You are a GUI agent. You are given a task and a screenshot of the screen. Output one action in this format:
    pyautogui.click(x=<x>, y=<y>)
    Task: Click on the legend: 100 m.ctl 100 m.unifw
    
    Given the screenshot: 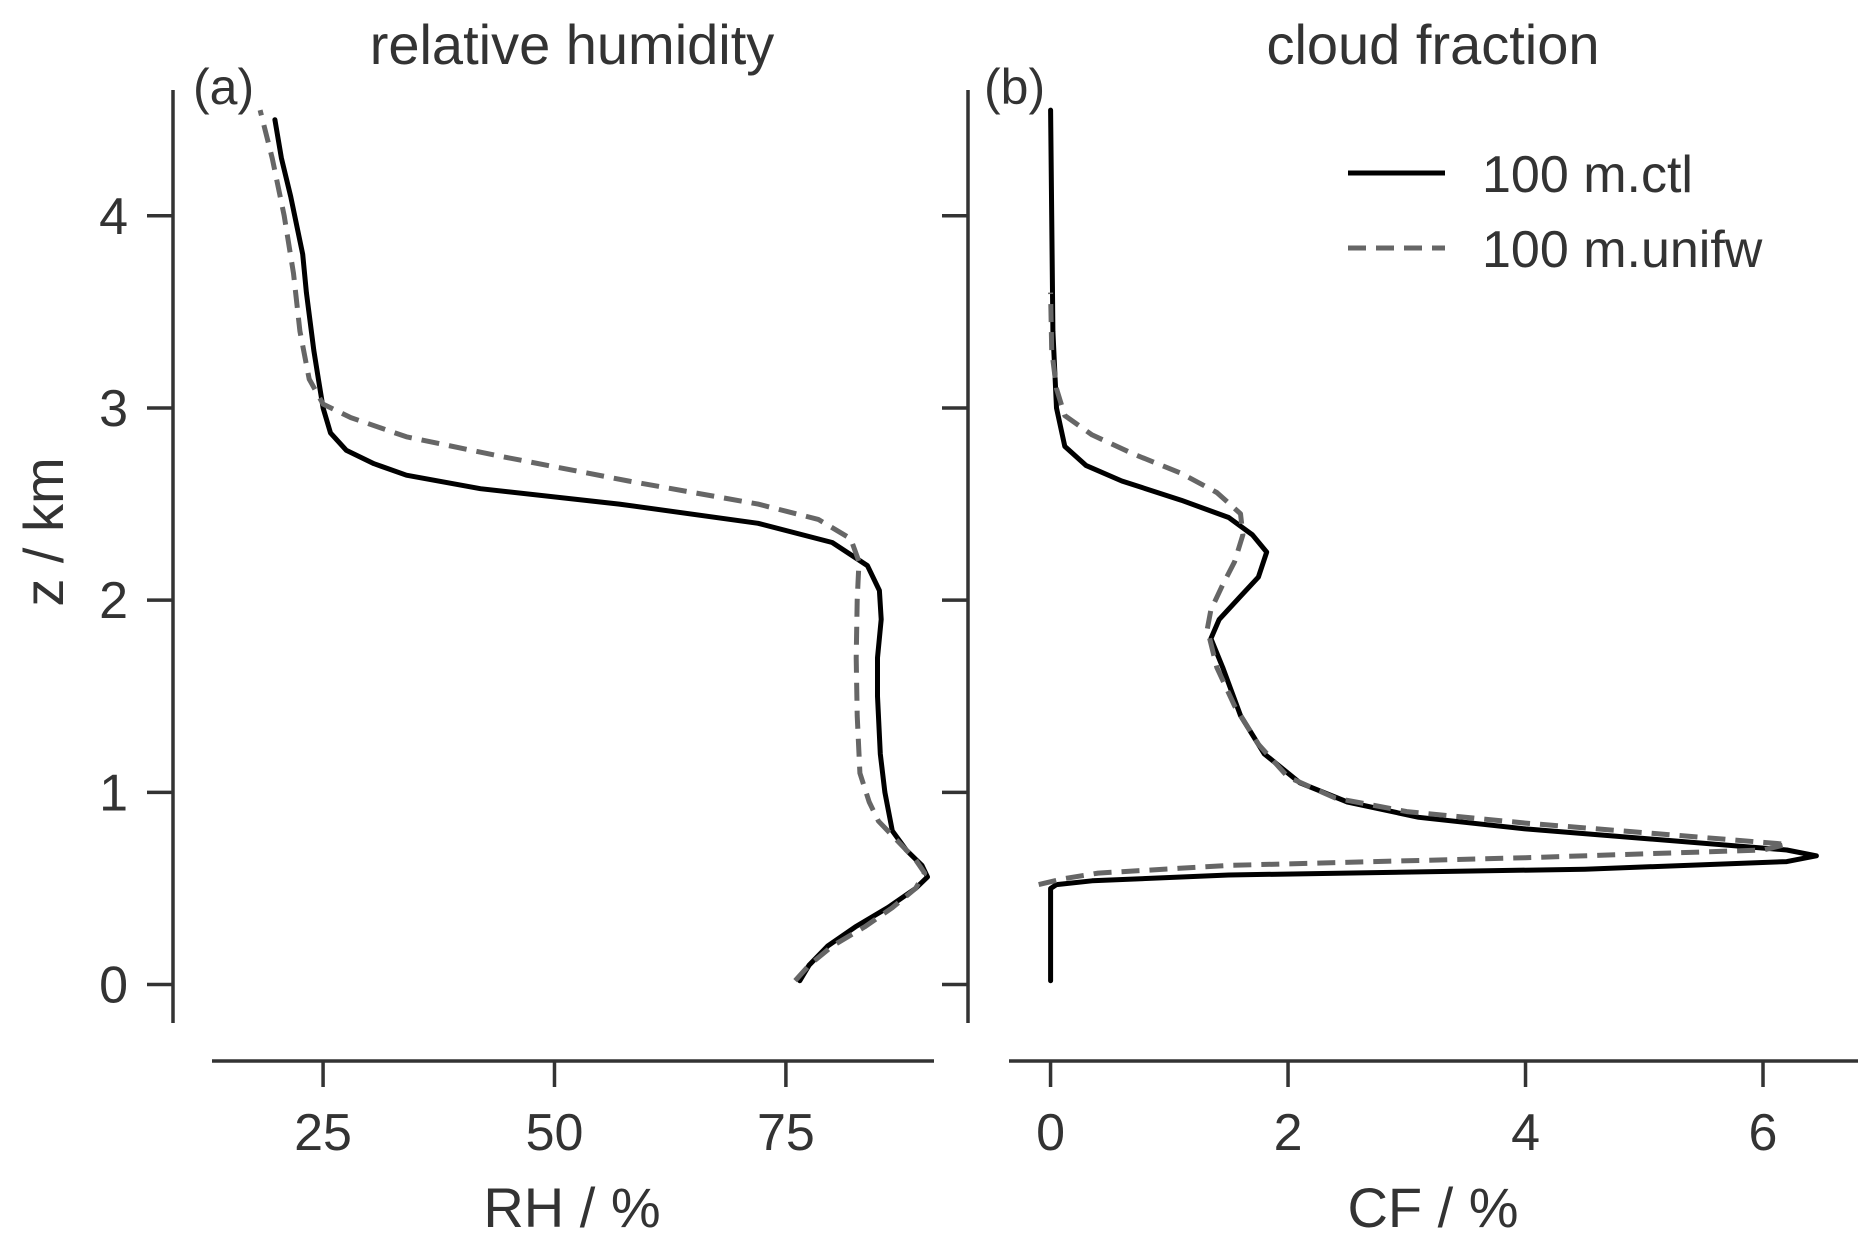 What is the action you would take?
    pyautogui.click(x=1555, y=212)
    